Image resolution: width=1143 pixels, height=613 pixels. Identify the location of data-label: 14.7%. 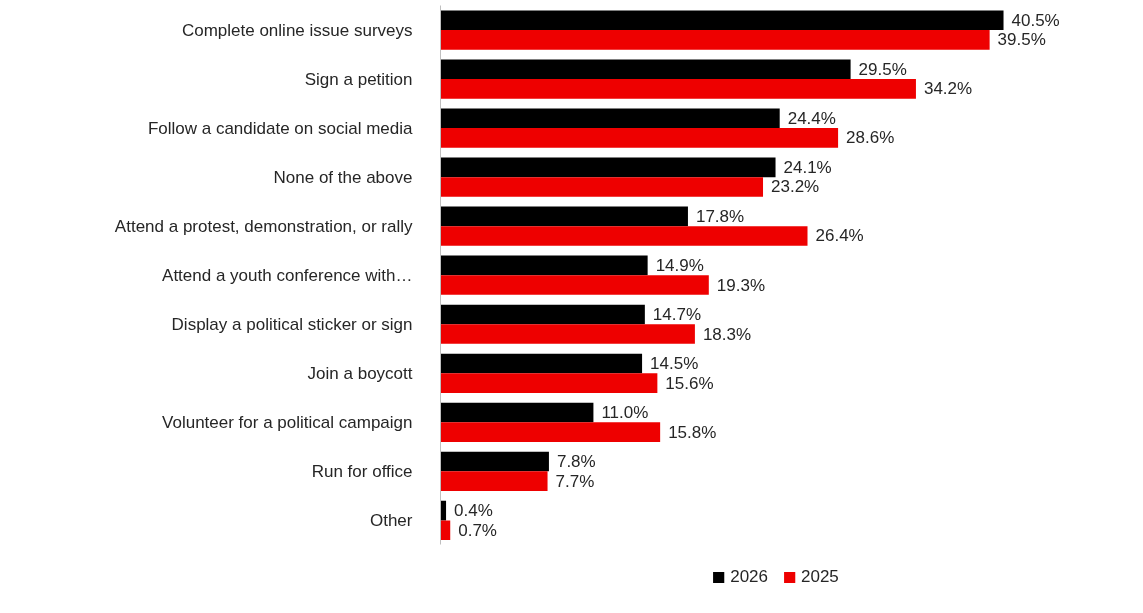
(677, 314).